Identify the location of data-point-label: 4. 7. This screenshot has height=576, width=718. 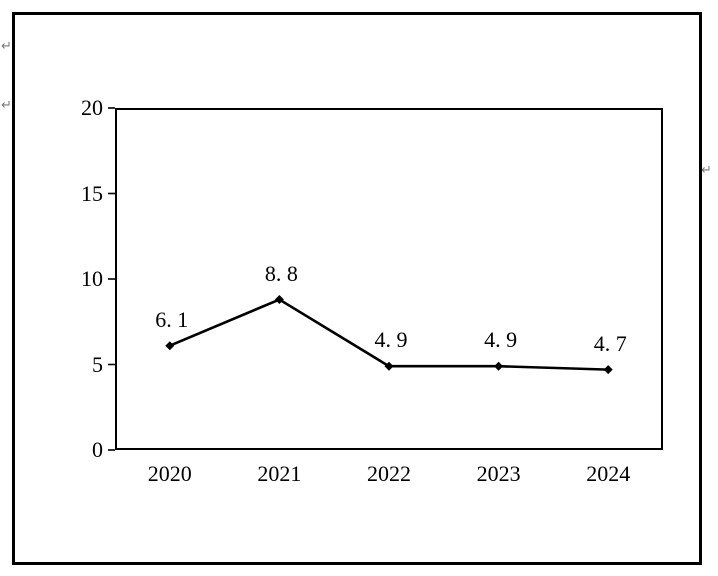
(610, 343).